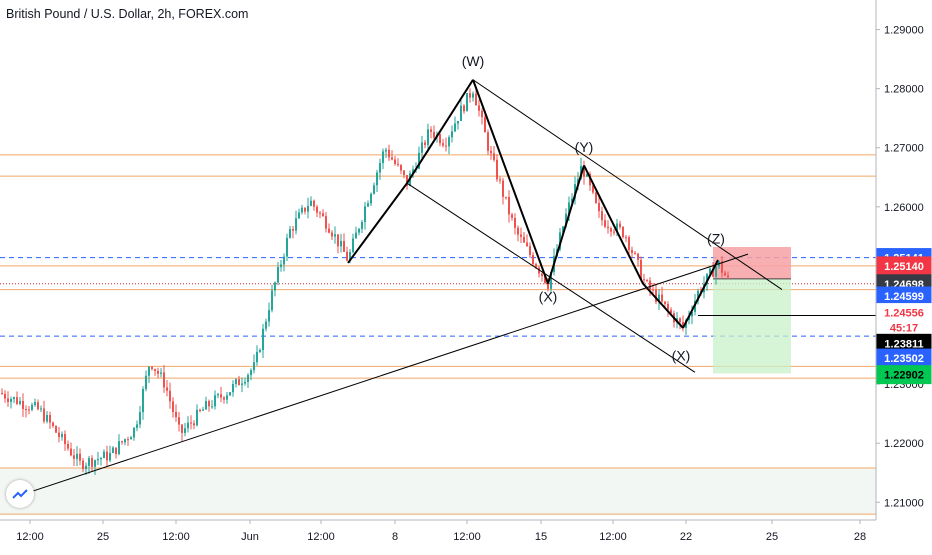 The height and width of the screenshot is (555, 932). I want to click on support-zone, so click(438, 491).